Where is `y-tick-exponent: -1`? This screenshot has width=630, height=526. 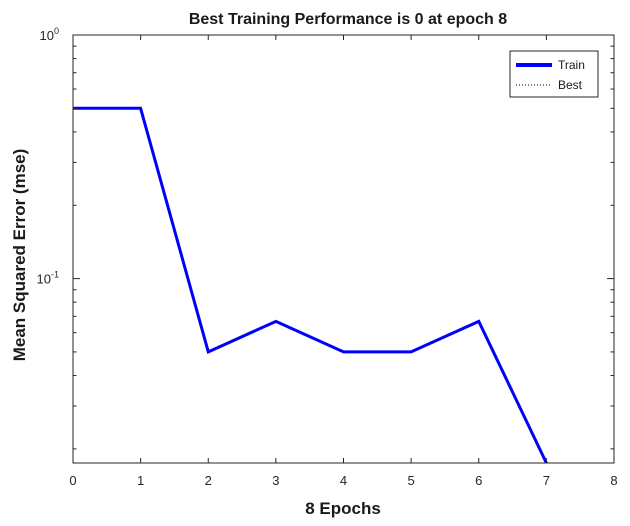
y-tick-exponent: -1 is located at coordinates (55, 275).